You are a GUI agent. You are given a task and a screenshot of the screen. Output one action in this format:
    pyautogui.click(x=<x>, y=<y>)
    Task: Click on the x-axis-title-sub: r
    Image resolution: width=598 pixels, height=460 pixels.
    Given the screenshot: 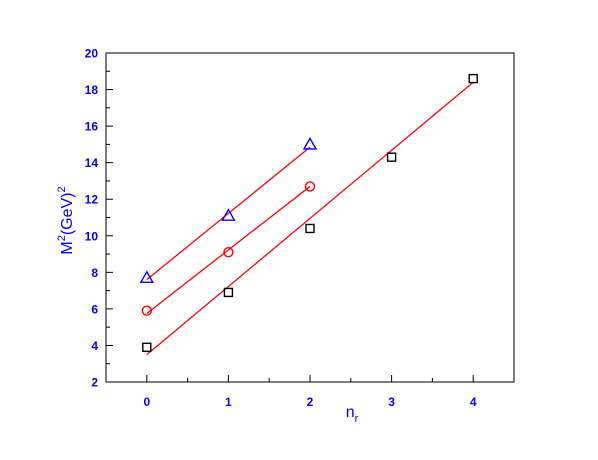 What is the action you would take?
    pyautogui.click(x=357, y=419)
    